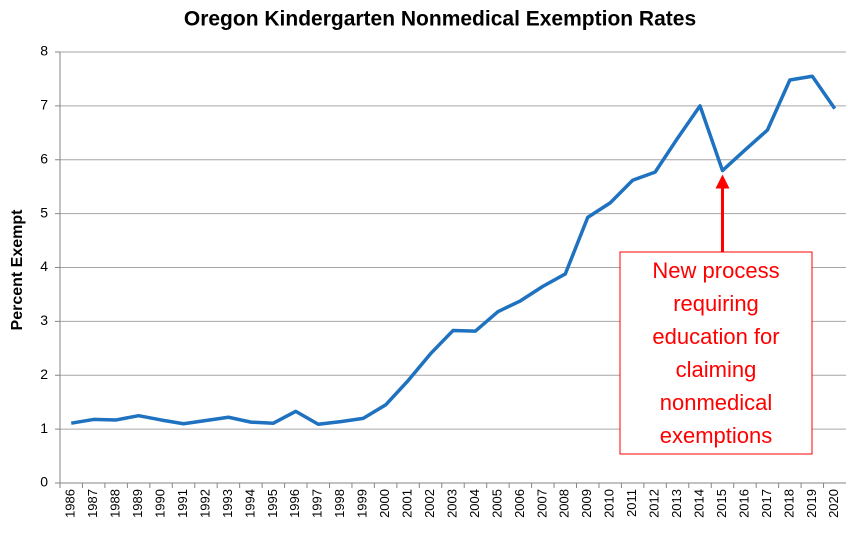  What do you see at coordinates (159, 503) in the screenshot?
I see `x-tick-label: 1990` at bounding box center [159, 503].